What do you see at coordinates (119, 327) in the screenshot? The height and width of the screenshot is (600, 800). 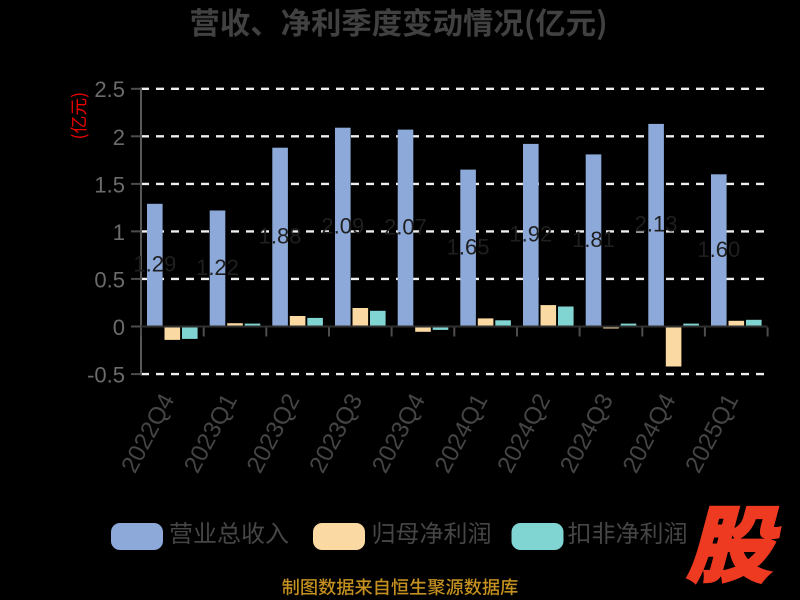 I see `svg-text: 0` at bounding box center [119, 327].